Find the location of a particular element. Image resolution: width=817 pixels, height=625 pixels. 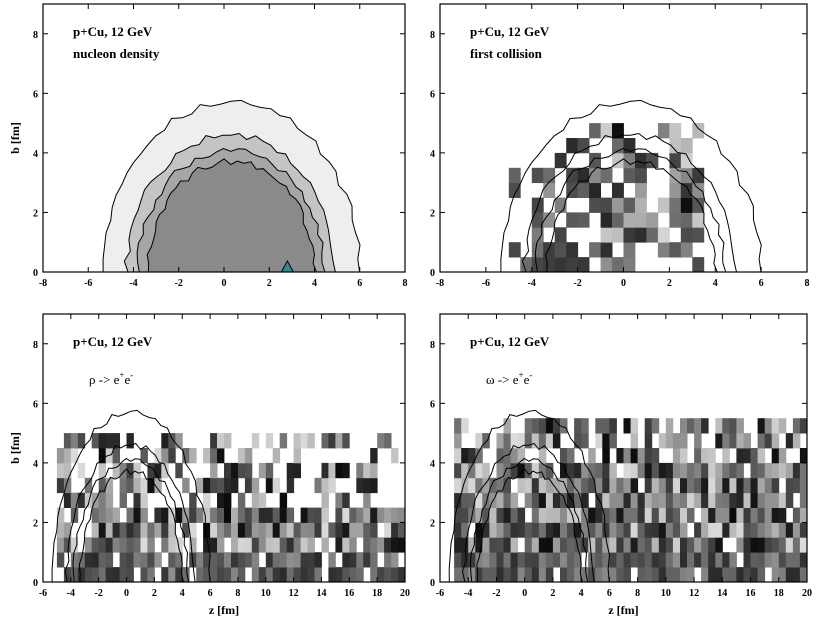

panel-title: p+Cu, 12 GeV is located at coordinates (113, 341).